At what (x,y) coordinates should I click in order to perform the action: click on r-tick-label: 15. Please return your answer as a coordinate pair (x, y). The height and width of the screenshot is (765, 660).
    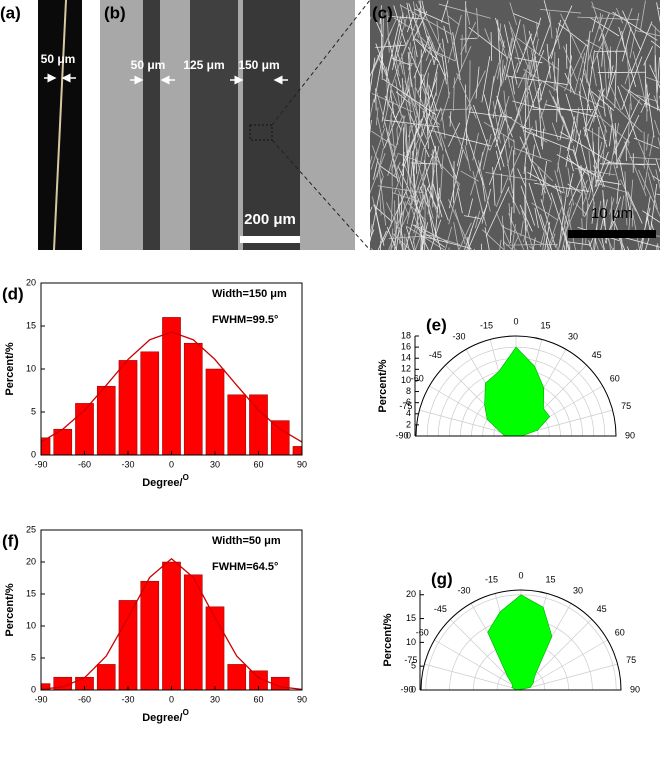
    Looking at the image, I should click on (411, 618).